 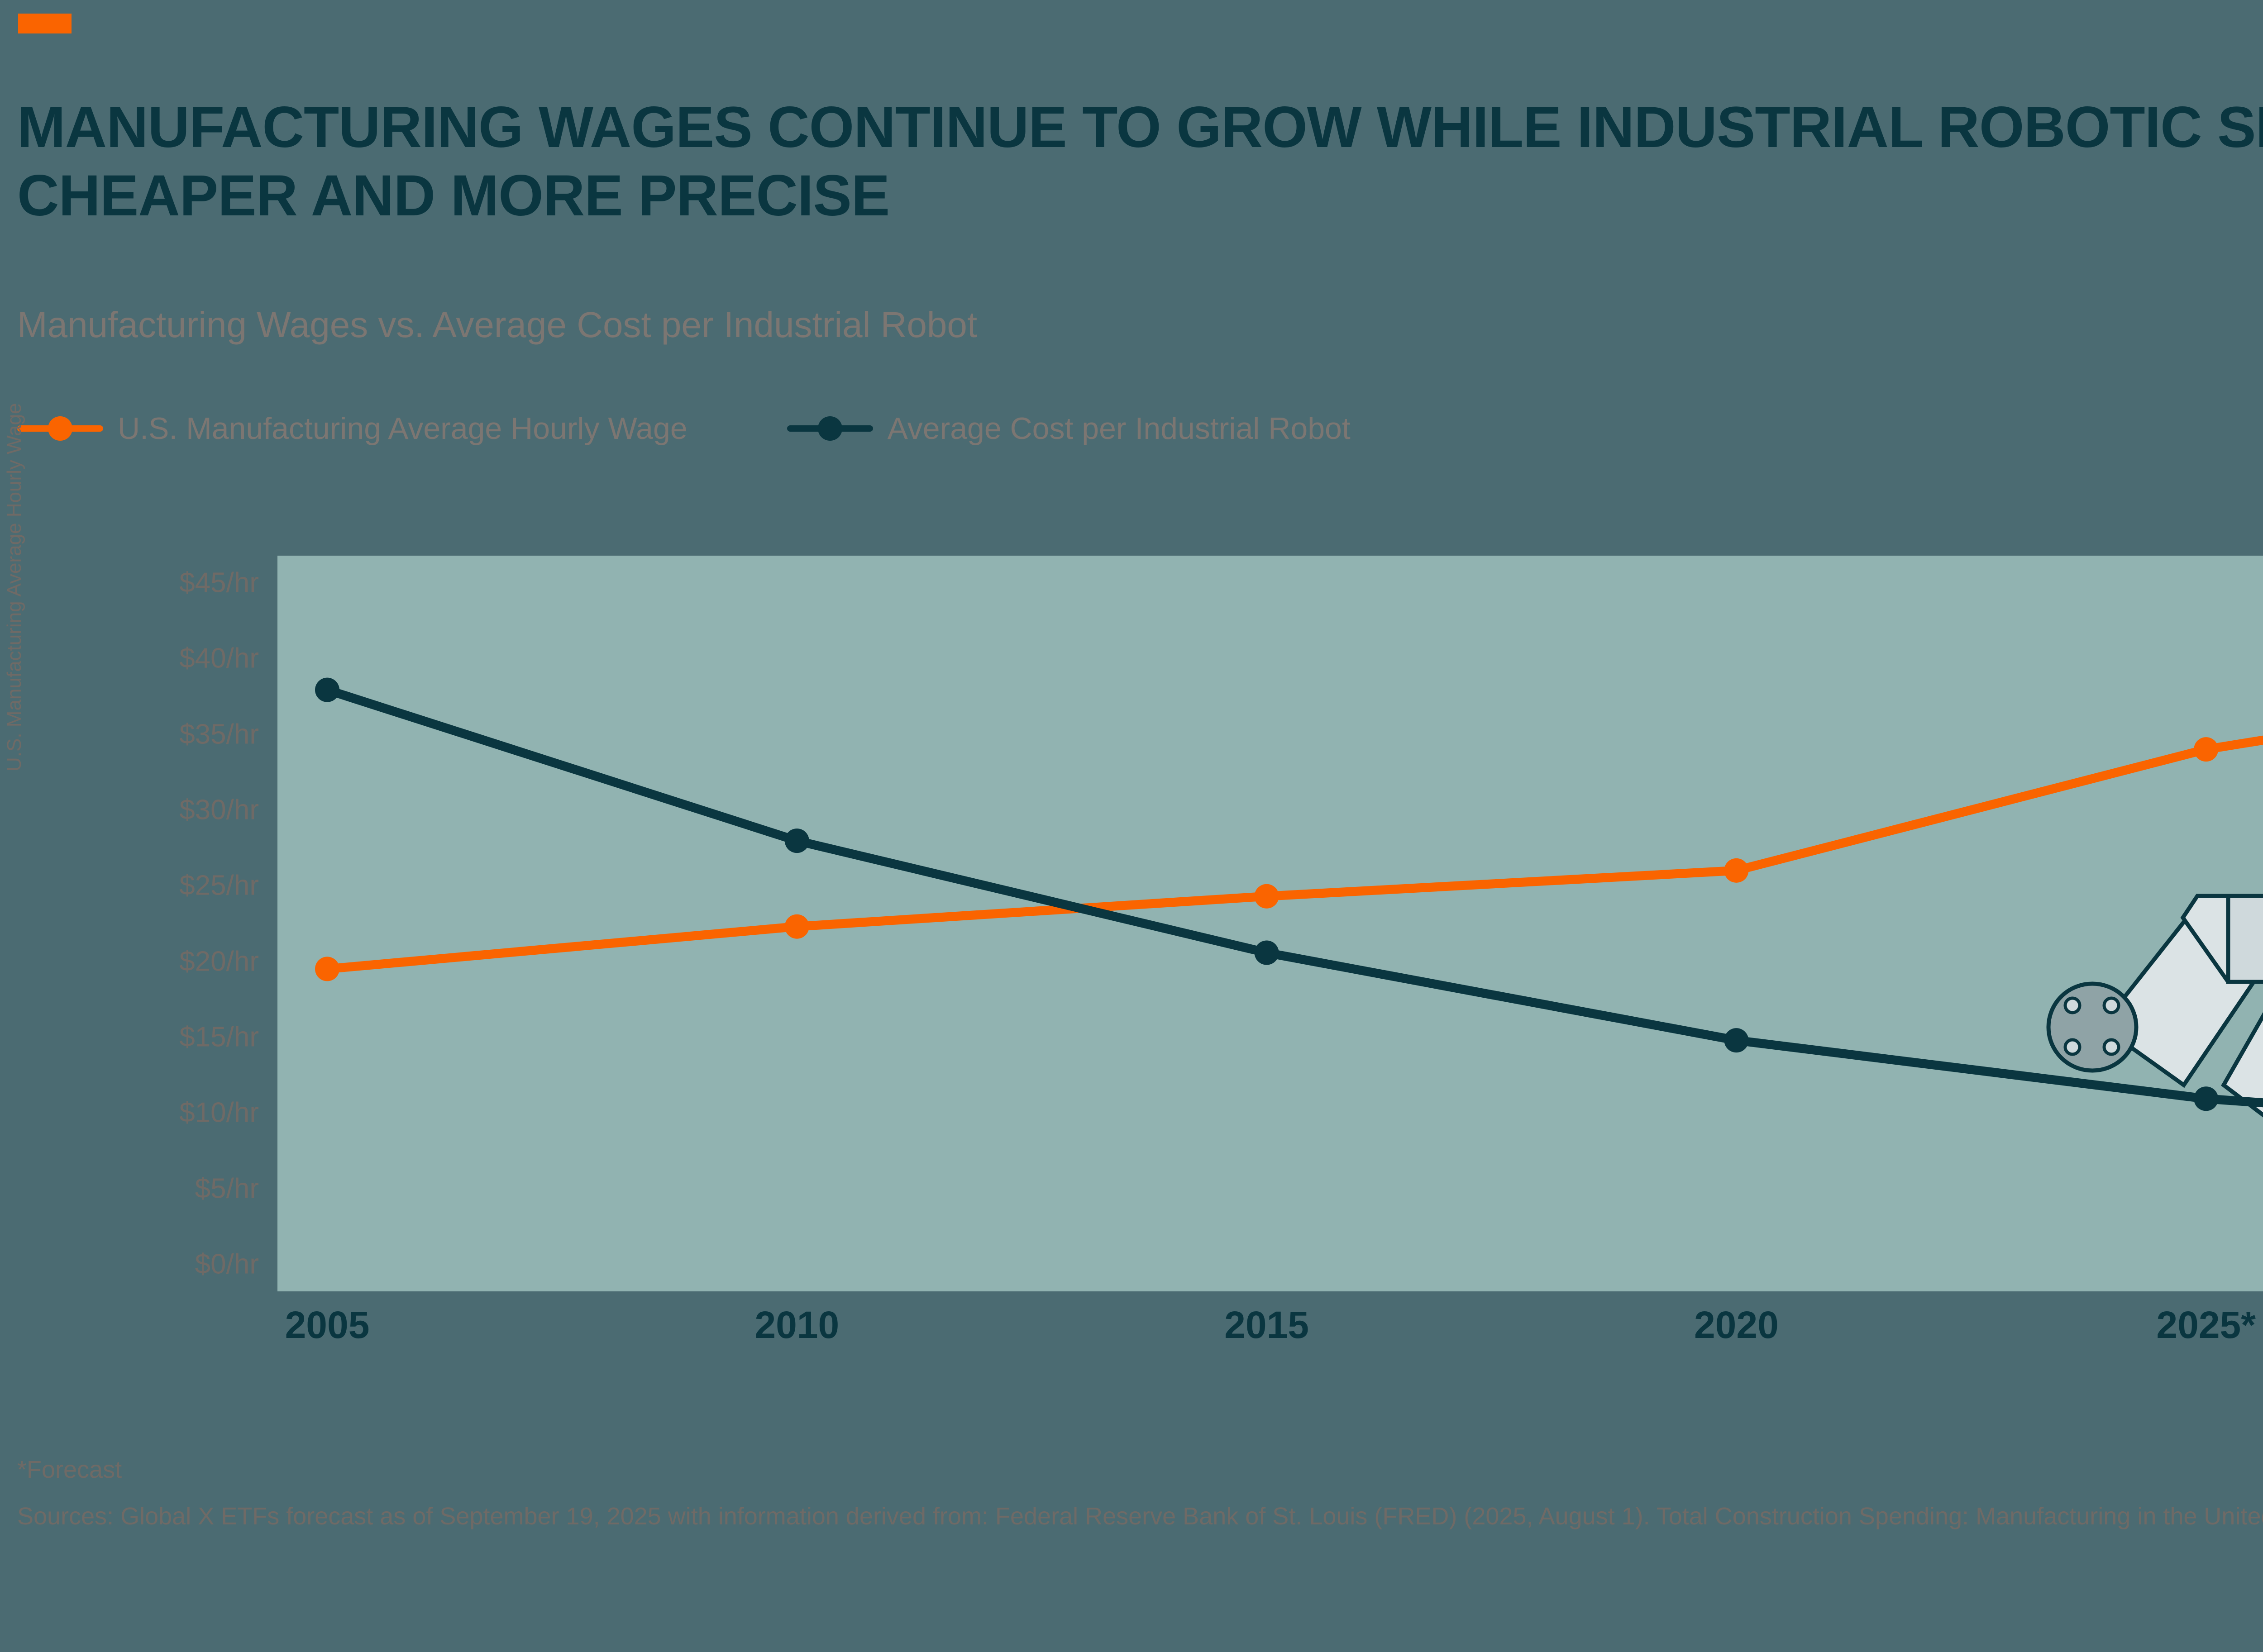 I want to click on legend-item-robot: Average Cost per Industrial Robot, so click(x=1069, y=428).